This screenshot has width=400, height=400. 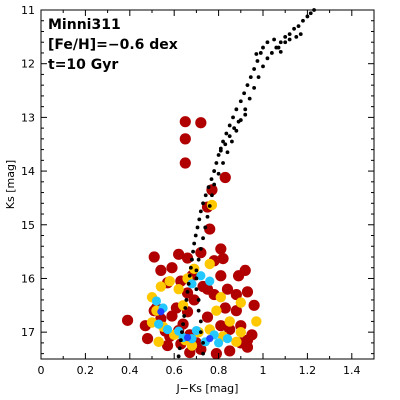 I want to click on y-tick-label: 12, so click(x=28, y=64).